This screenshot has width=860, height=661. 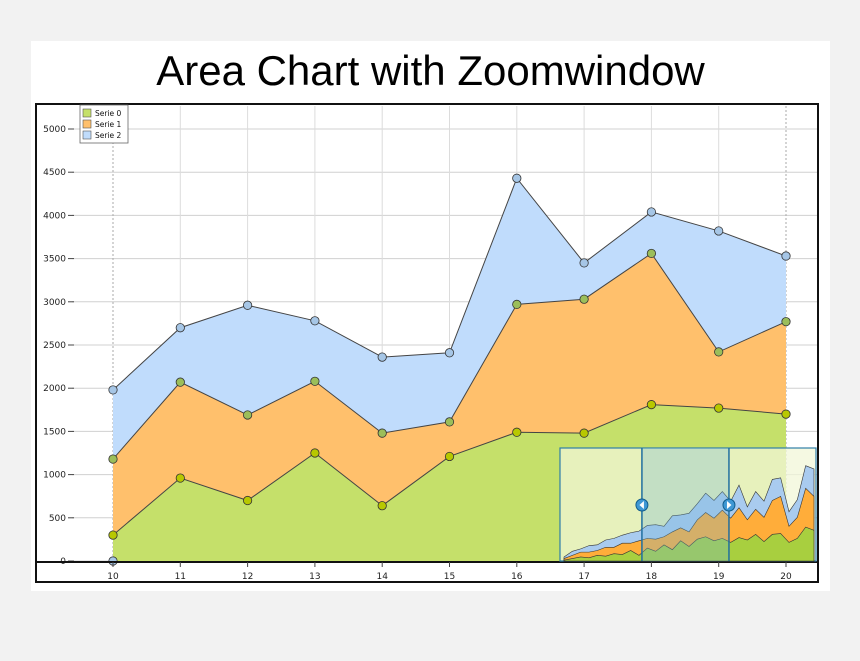 I want to click on zoom-handle-right-arrow-icon, so click(x=729, y=505).